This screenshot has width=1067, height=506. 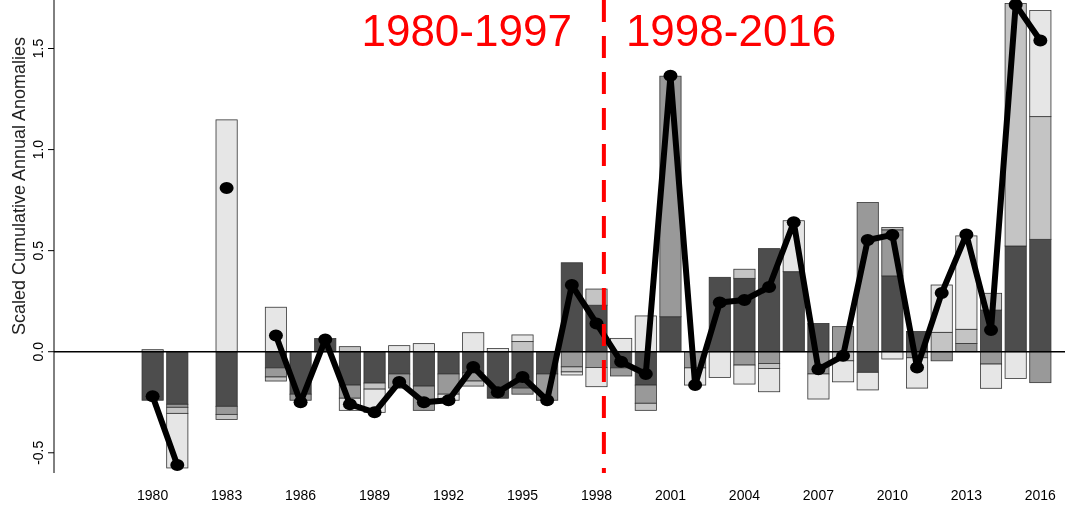 What do you see at coordinates (731, 30) in the screenshot?
I see `annotation: 1998-2016` at bounding box center [731, 30].